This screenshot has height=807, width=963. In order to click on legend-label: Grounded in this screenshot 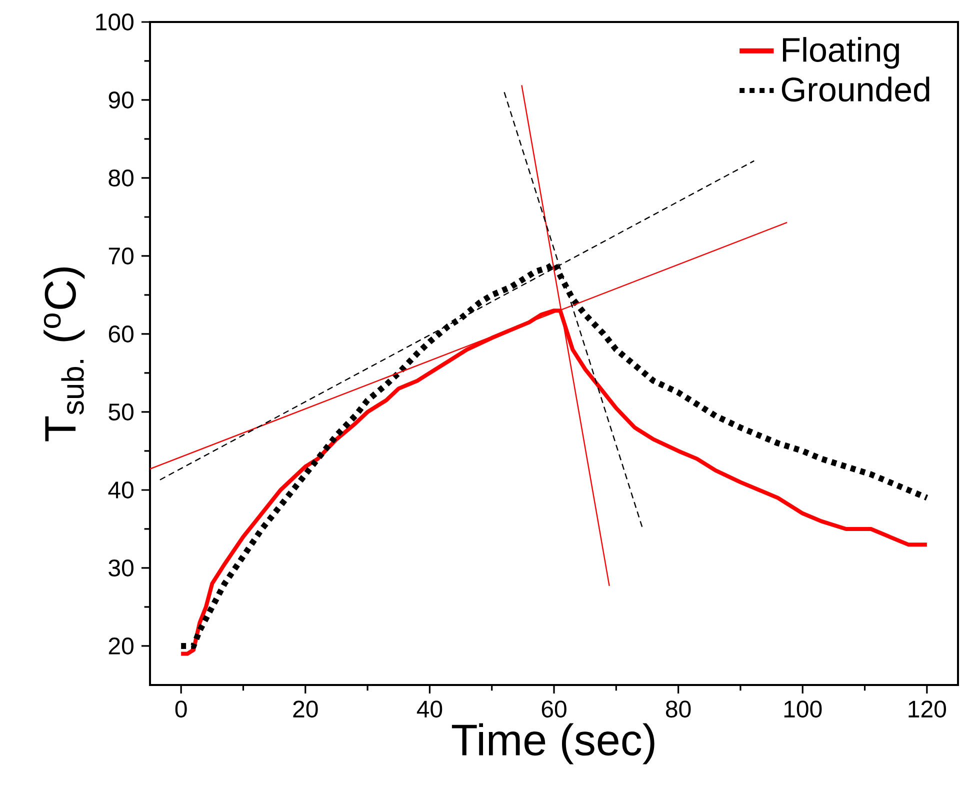, I will do `click(856, 89)`.